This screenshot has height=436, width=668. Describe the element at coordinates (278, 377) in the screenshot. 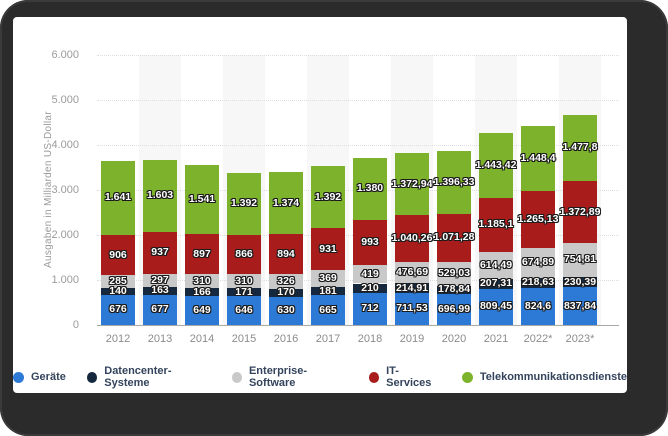

I see `legend-label: Enterprise-Software` at that location.